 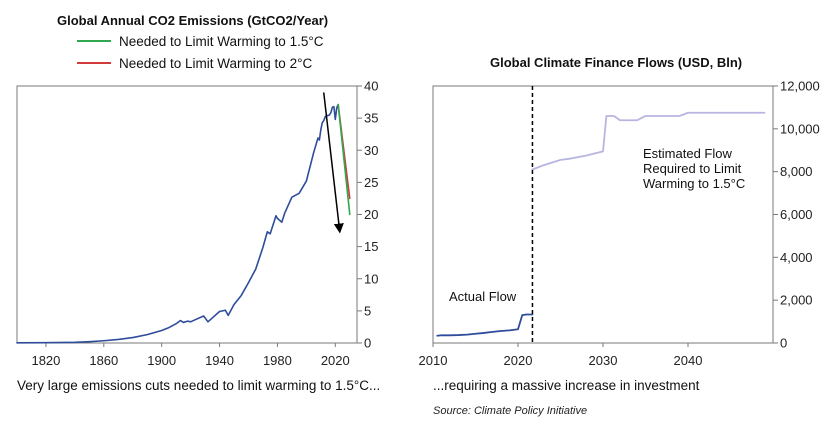 I want to click on emissions-x-tick-label: 1940, so click(x=219, y=360).